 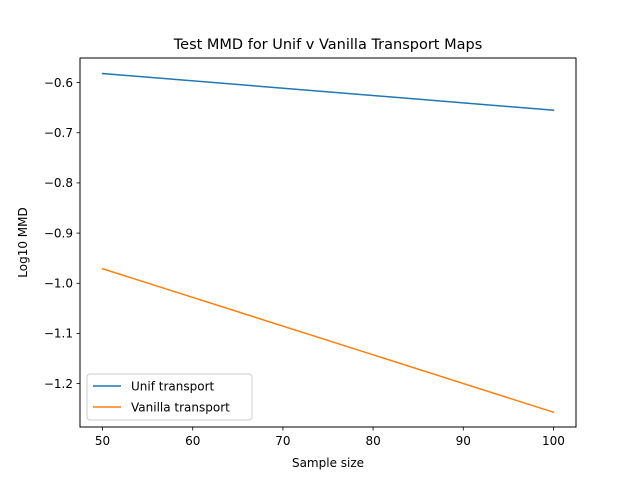 I want to click on x-tick-label-3: 80, so click(x=372, y=441).